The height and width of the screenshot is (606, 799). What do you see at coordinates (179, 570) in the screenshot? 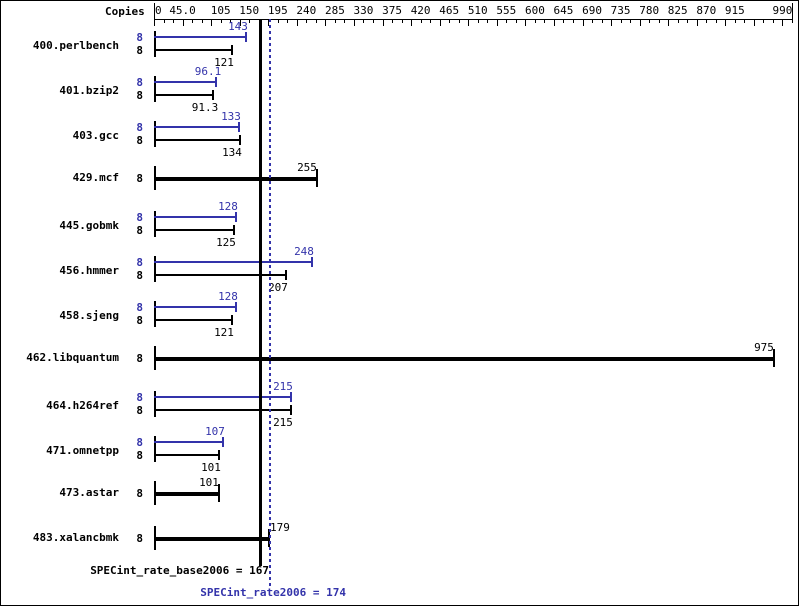
I see `summary-base-label: SPECint_rate_base2006 = 167` at bounding box center [179, 570].